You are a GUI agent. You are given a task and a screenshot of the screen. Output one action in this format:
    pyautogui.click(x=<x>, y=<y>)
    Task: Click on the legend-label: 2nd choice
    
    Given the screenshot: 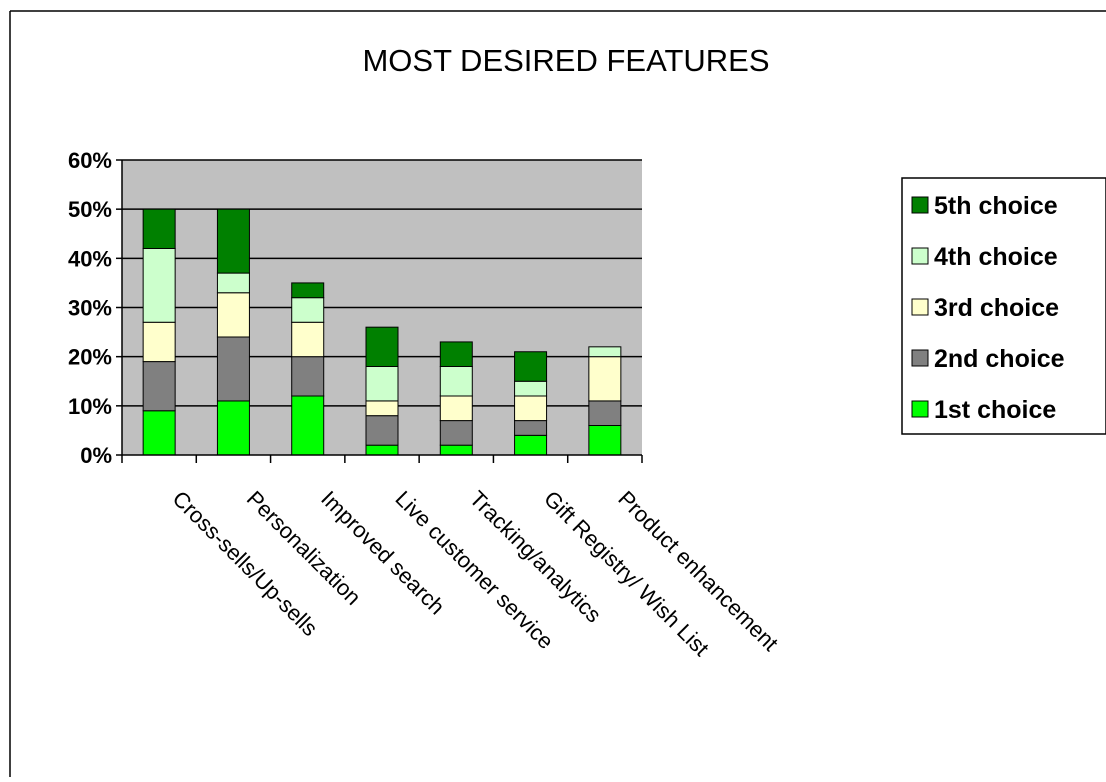 What is the action you would take?
    pyautogui.click(x=999, y=359)
    